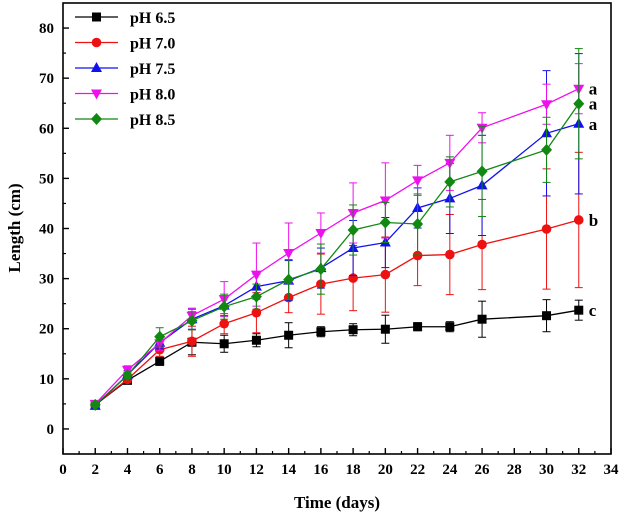 Image resolution: width=625 pixels, height=517 pixels. I want to click on legend-label: pH 7.0, so click(152, 44).